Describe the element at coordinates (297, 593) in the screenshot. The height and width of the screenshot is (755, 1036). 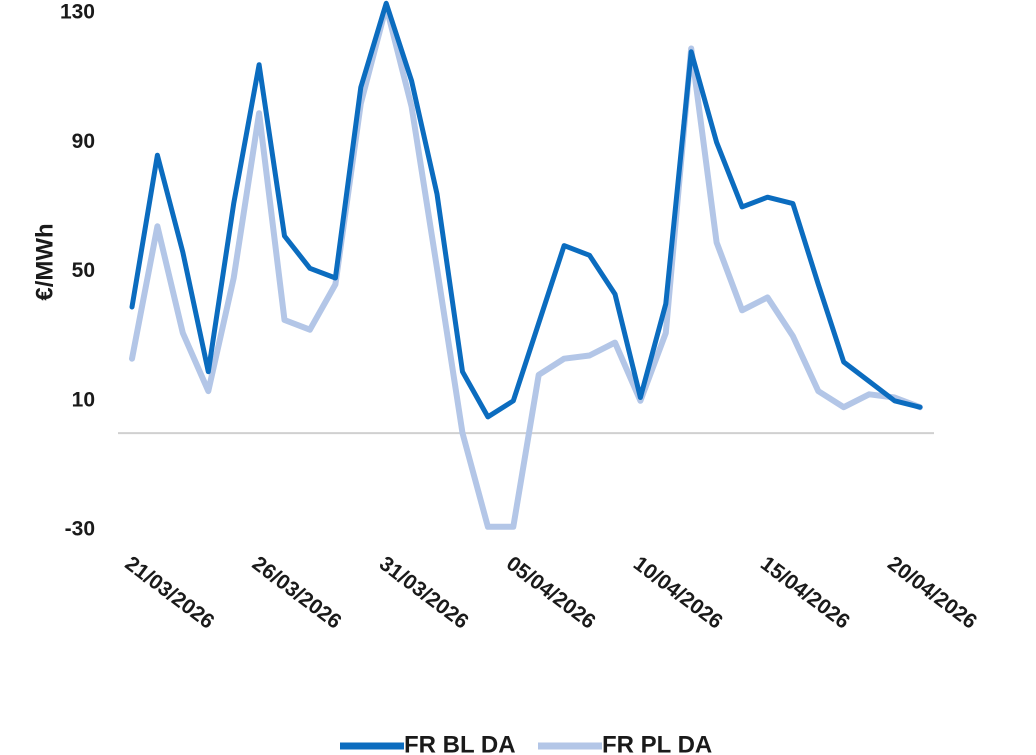
I see `x-tick-label: 26/03/2026` at that location.